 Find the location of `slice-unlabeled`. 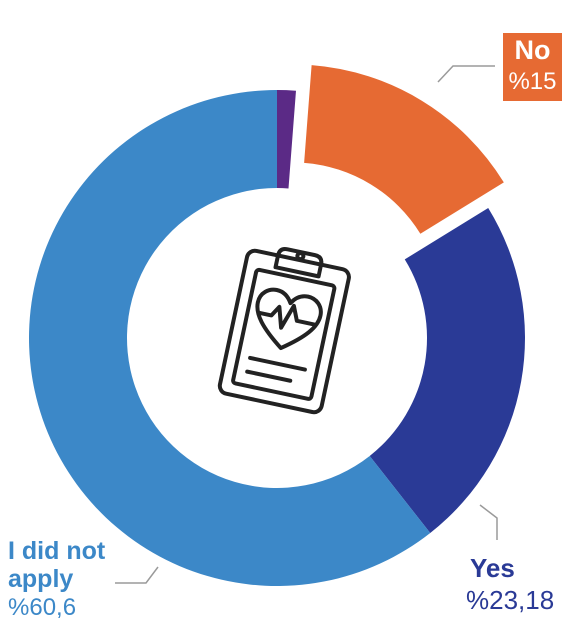

slice-unlabeled is located at coordinates (286, 139).